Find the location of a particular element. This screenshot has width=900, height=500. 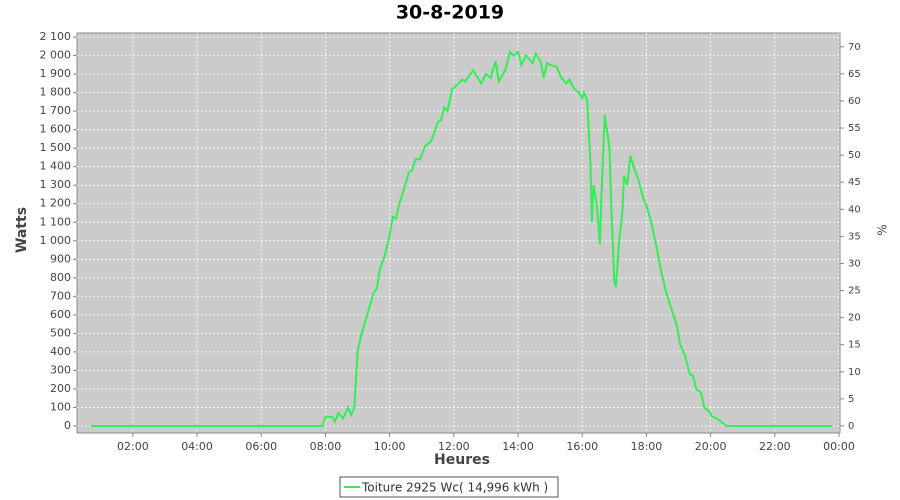

y-tick-label: 400 is located at coordinates (60, 351).